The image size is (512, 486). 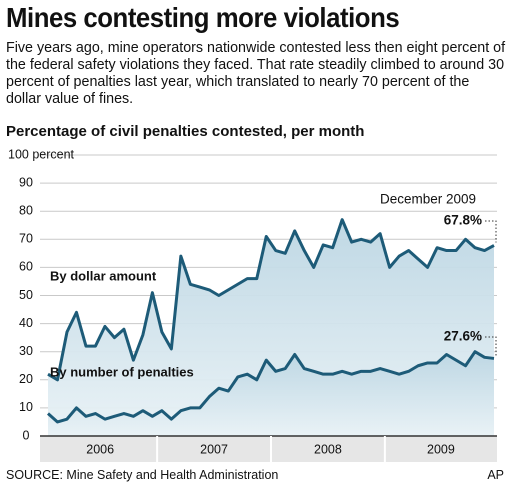 I want to click on y-tick-label: 60, so click(x=26, y=267).